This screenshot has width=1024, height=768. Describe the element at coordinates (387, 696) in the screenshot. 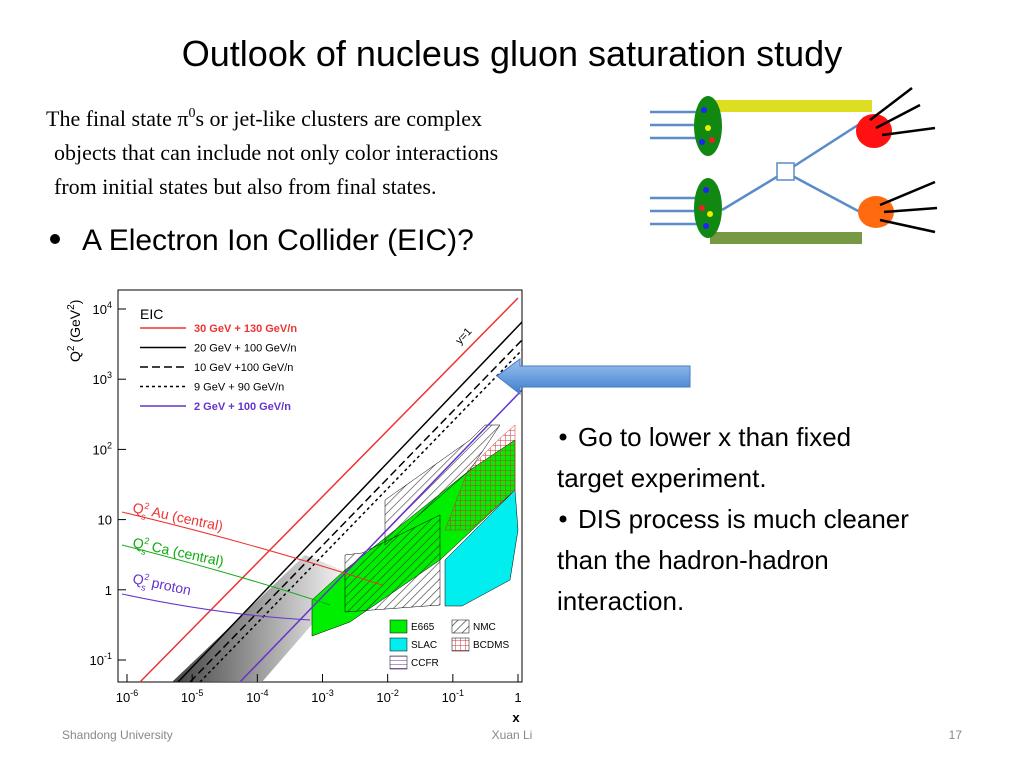

I see `tick-label: 10⁻²` at that location.